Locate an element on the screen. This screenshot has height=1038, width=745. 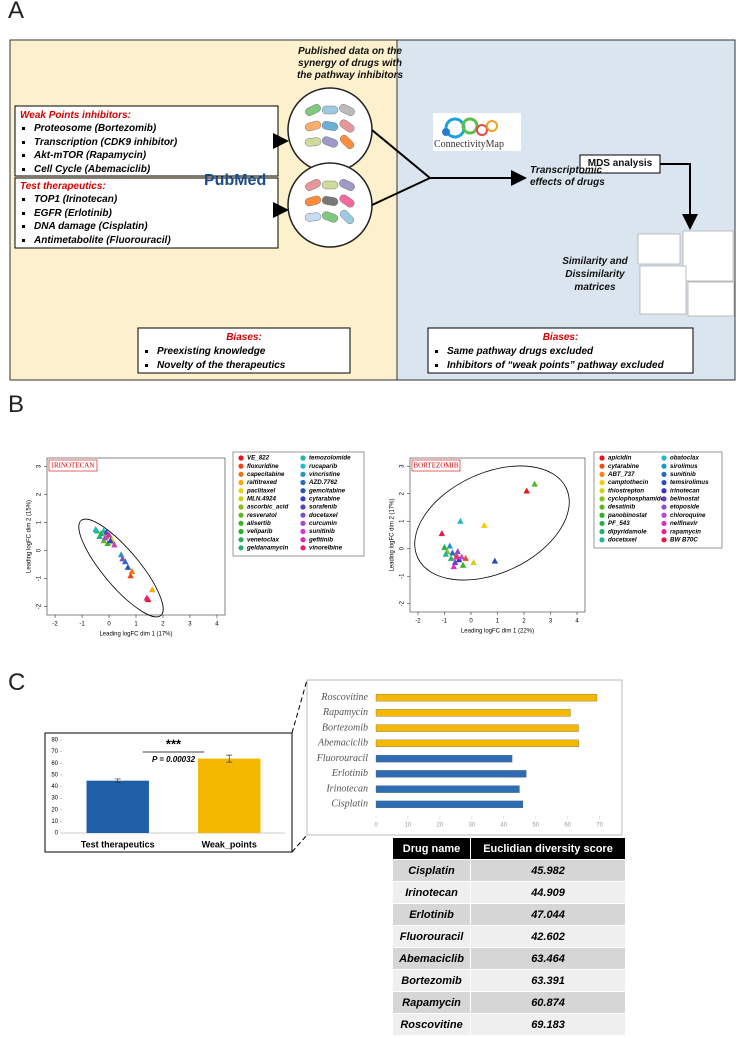
panel-label: B is located at coordinates (16, 404).